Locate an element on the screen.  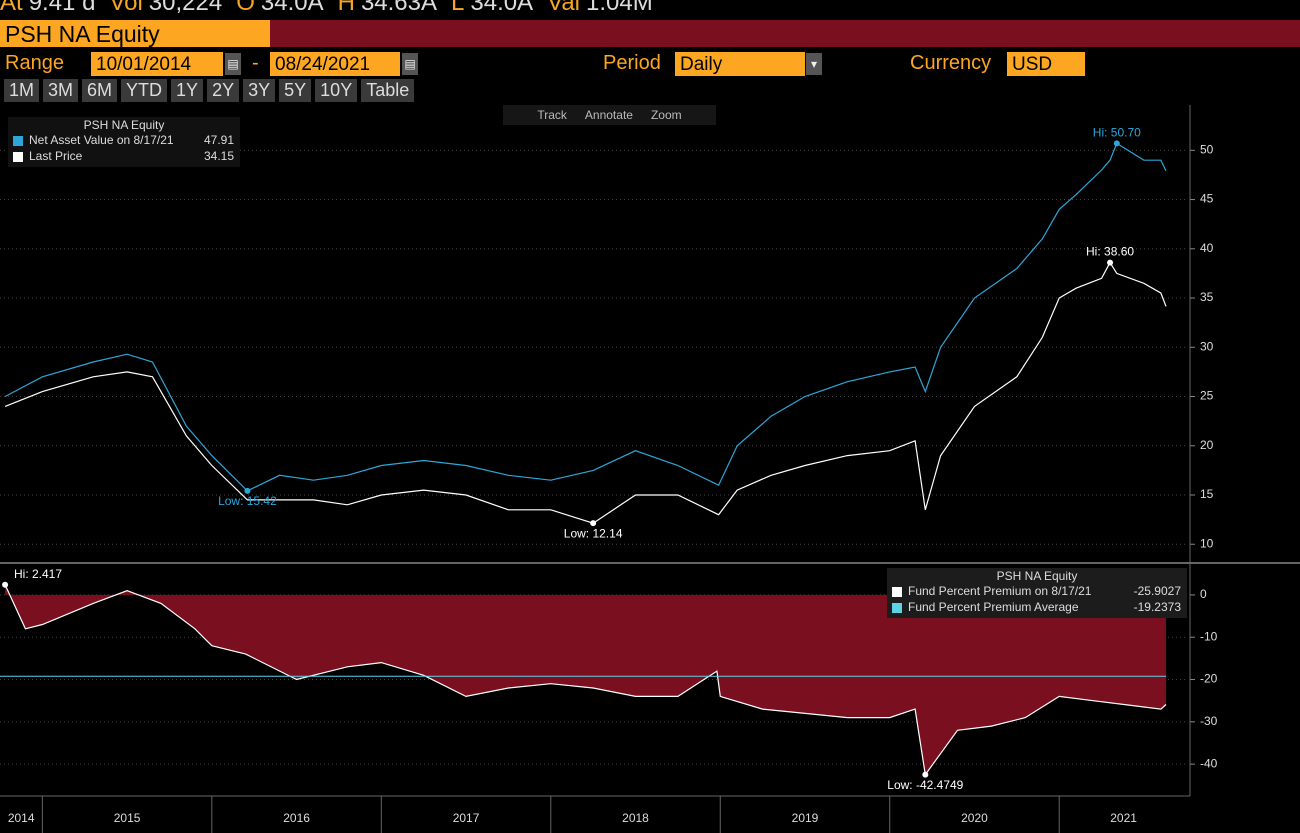
x-tick-label: 2018 is located at coordinates (635, 818).